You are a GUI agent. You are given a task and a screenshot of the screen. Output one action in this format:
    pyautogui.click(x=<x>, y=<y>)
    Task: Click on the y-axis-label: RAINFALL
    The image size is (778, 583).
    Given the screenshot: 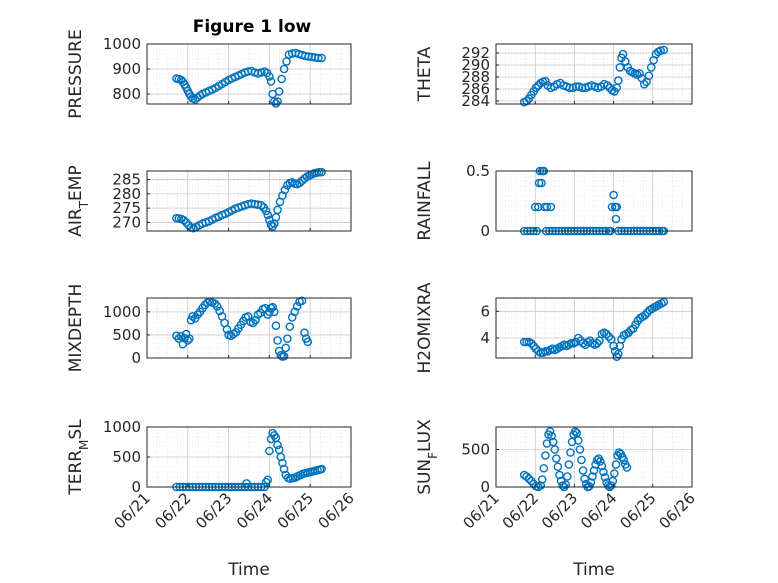 What is the action you would take?
    pyautogui.click(x=425, y=201)
    